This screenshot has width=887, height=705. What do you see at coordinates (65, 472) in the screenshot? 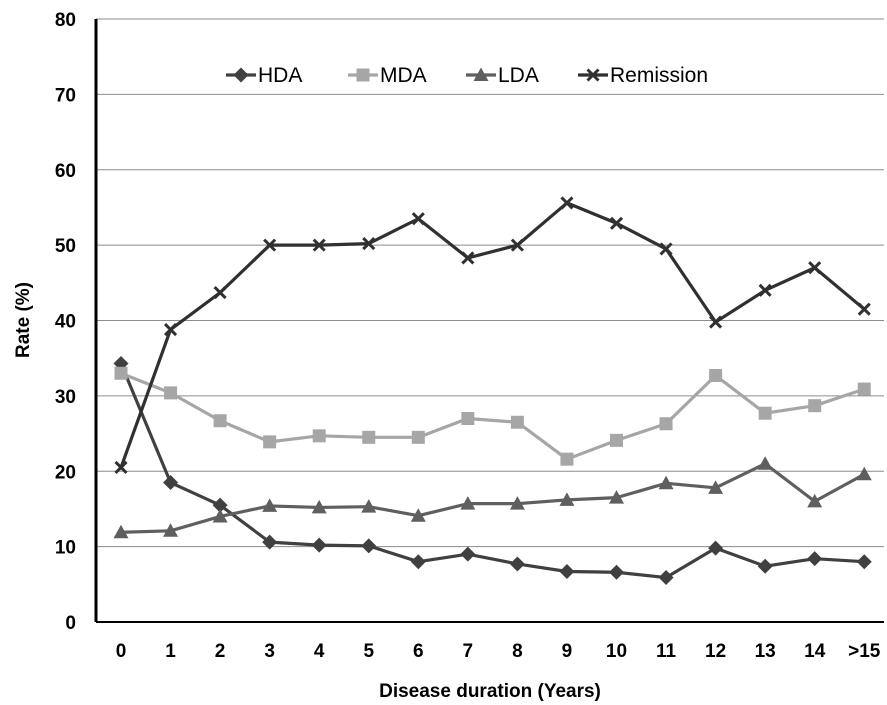
I see `y-tick-label: 20` at bounding box center [65, 472].